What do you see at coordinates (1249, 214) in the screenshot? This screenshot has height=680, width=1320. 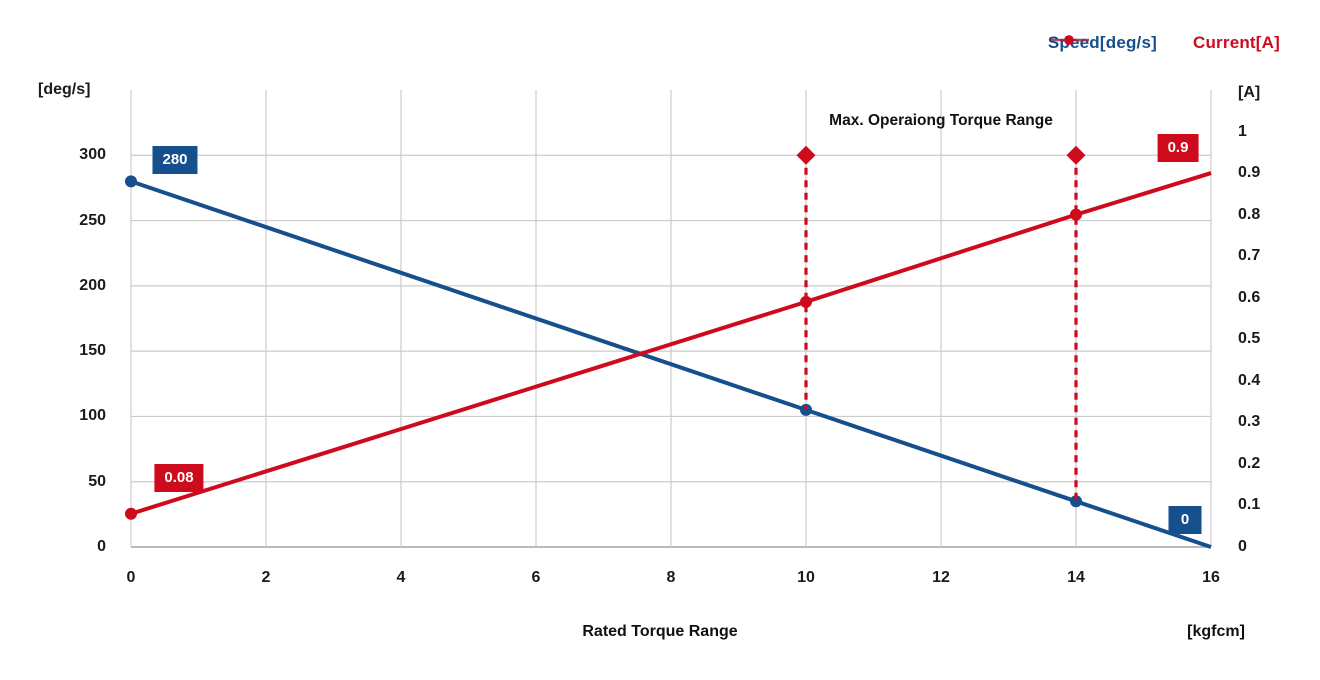 I see `right-axis-tick: 0.8` at bounding box center [1249, 214].